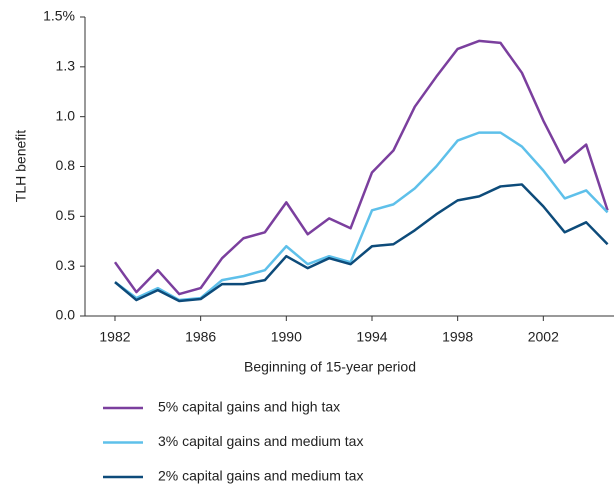 The height and width of the screenshot is (488, 614). What do you see at coordinates (457, 337) in the screenshot?
I see `x-tick-label: 1998` at bounding box center [457, 337].